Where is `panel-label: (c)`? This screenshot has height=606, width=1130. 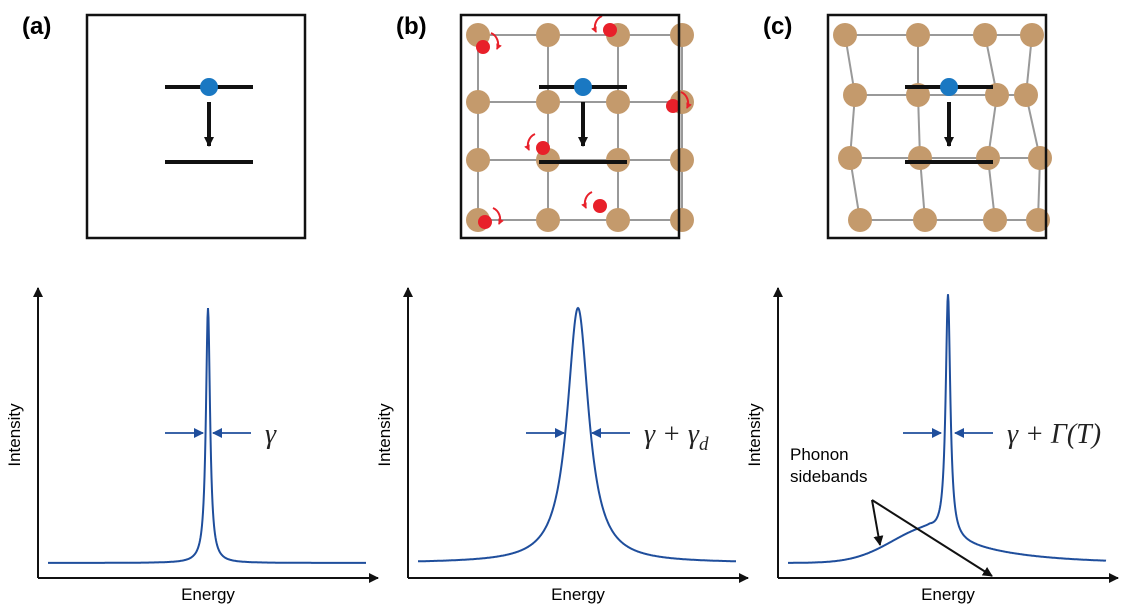 panel-label: (c) is located at coordinates (777, 26).